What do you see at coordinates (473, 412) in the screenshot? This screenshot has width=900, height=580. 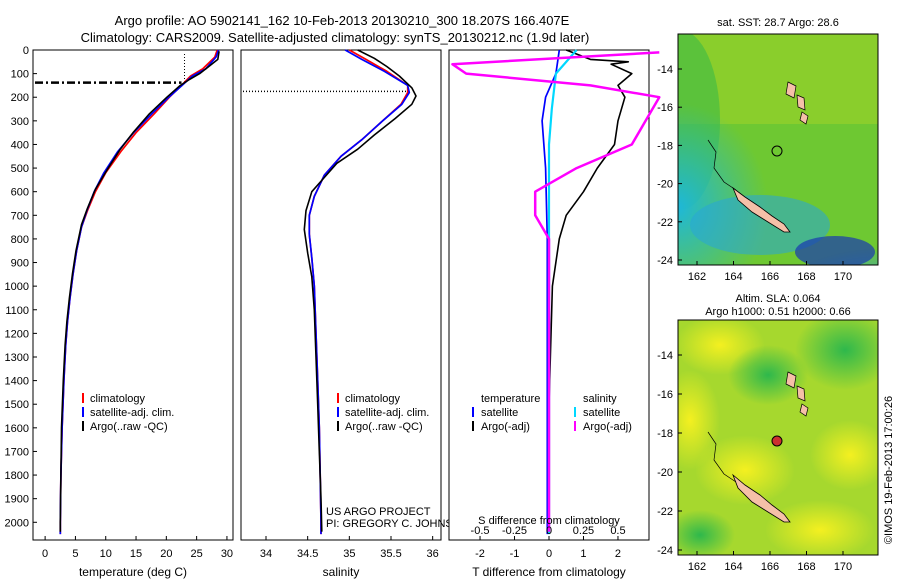 I see `legend-t-satellite-swatch` at bounding box center [473, 412].